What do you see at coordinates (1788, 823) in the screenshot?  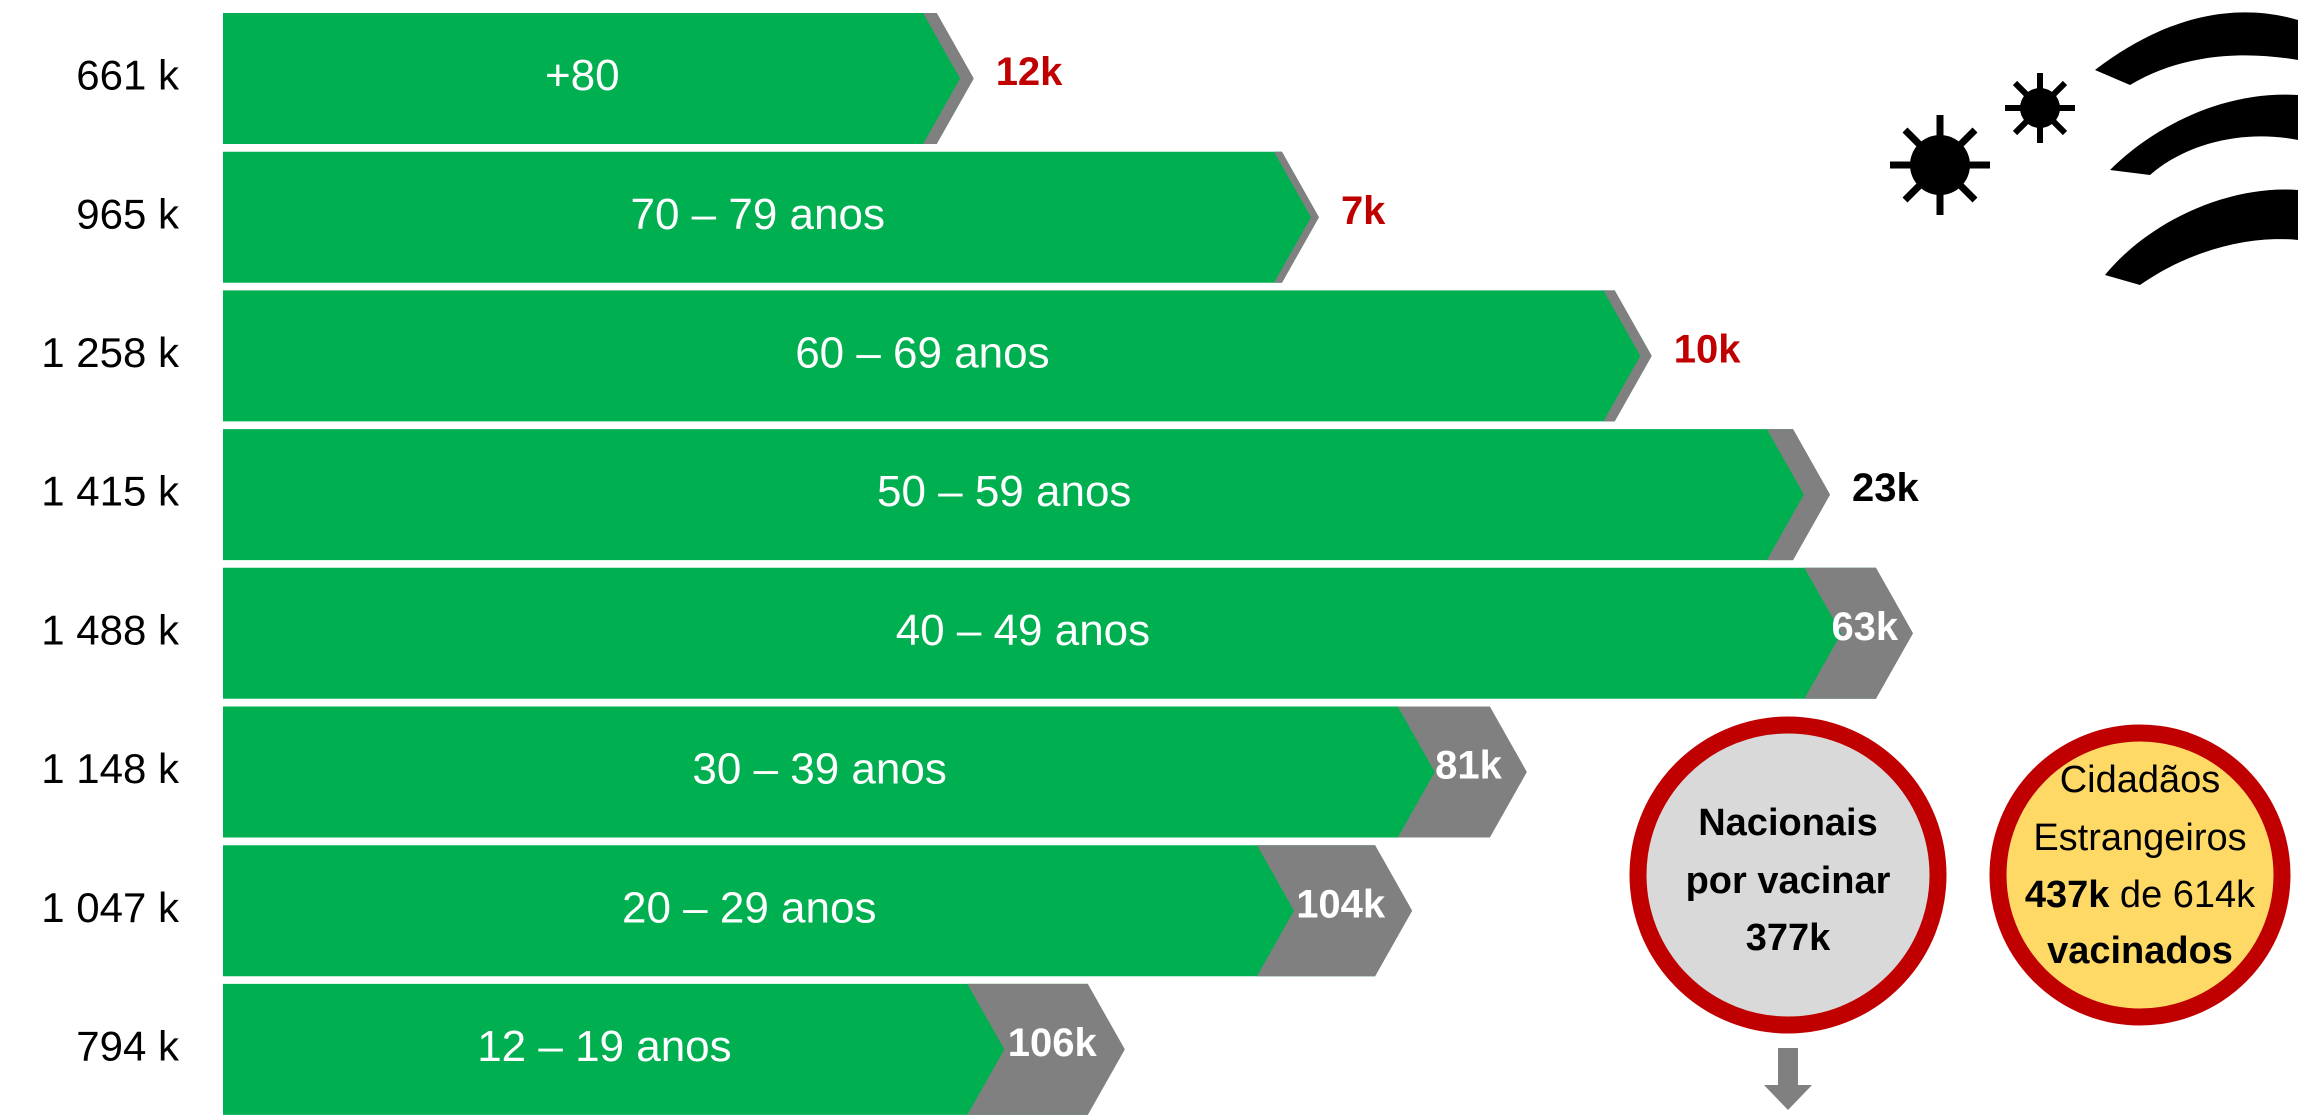 I see `annotation-text: Nacionais` at bounding box center [1788, 823].